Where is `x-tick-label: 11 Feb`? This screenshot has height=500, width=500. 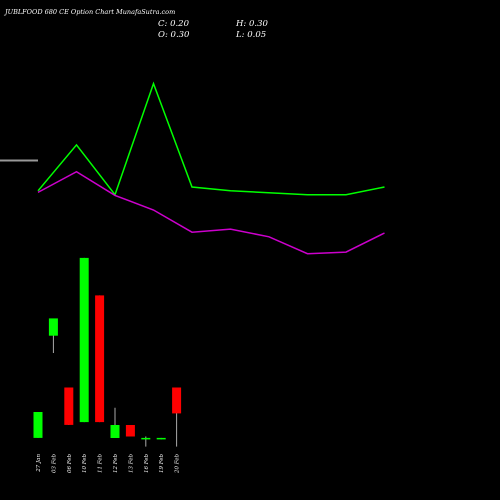
x-tick-label: 11 Feb is located at coordinates (101, 464).